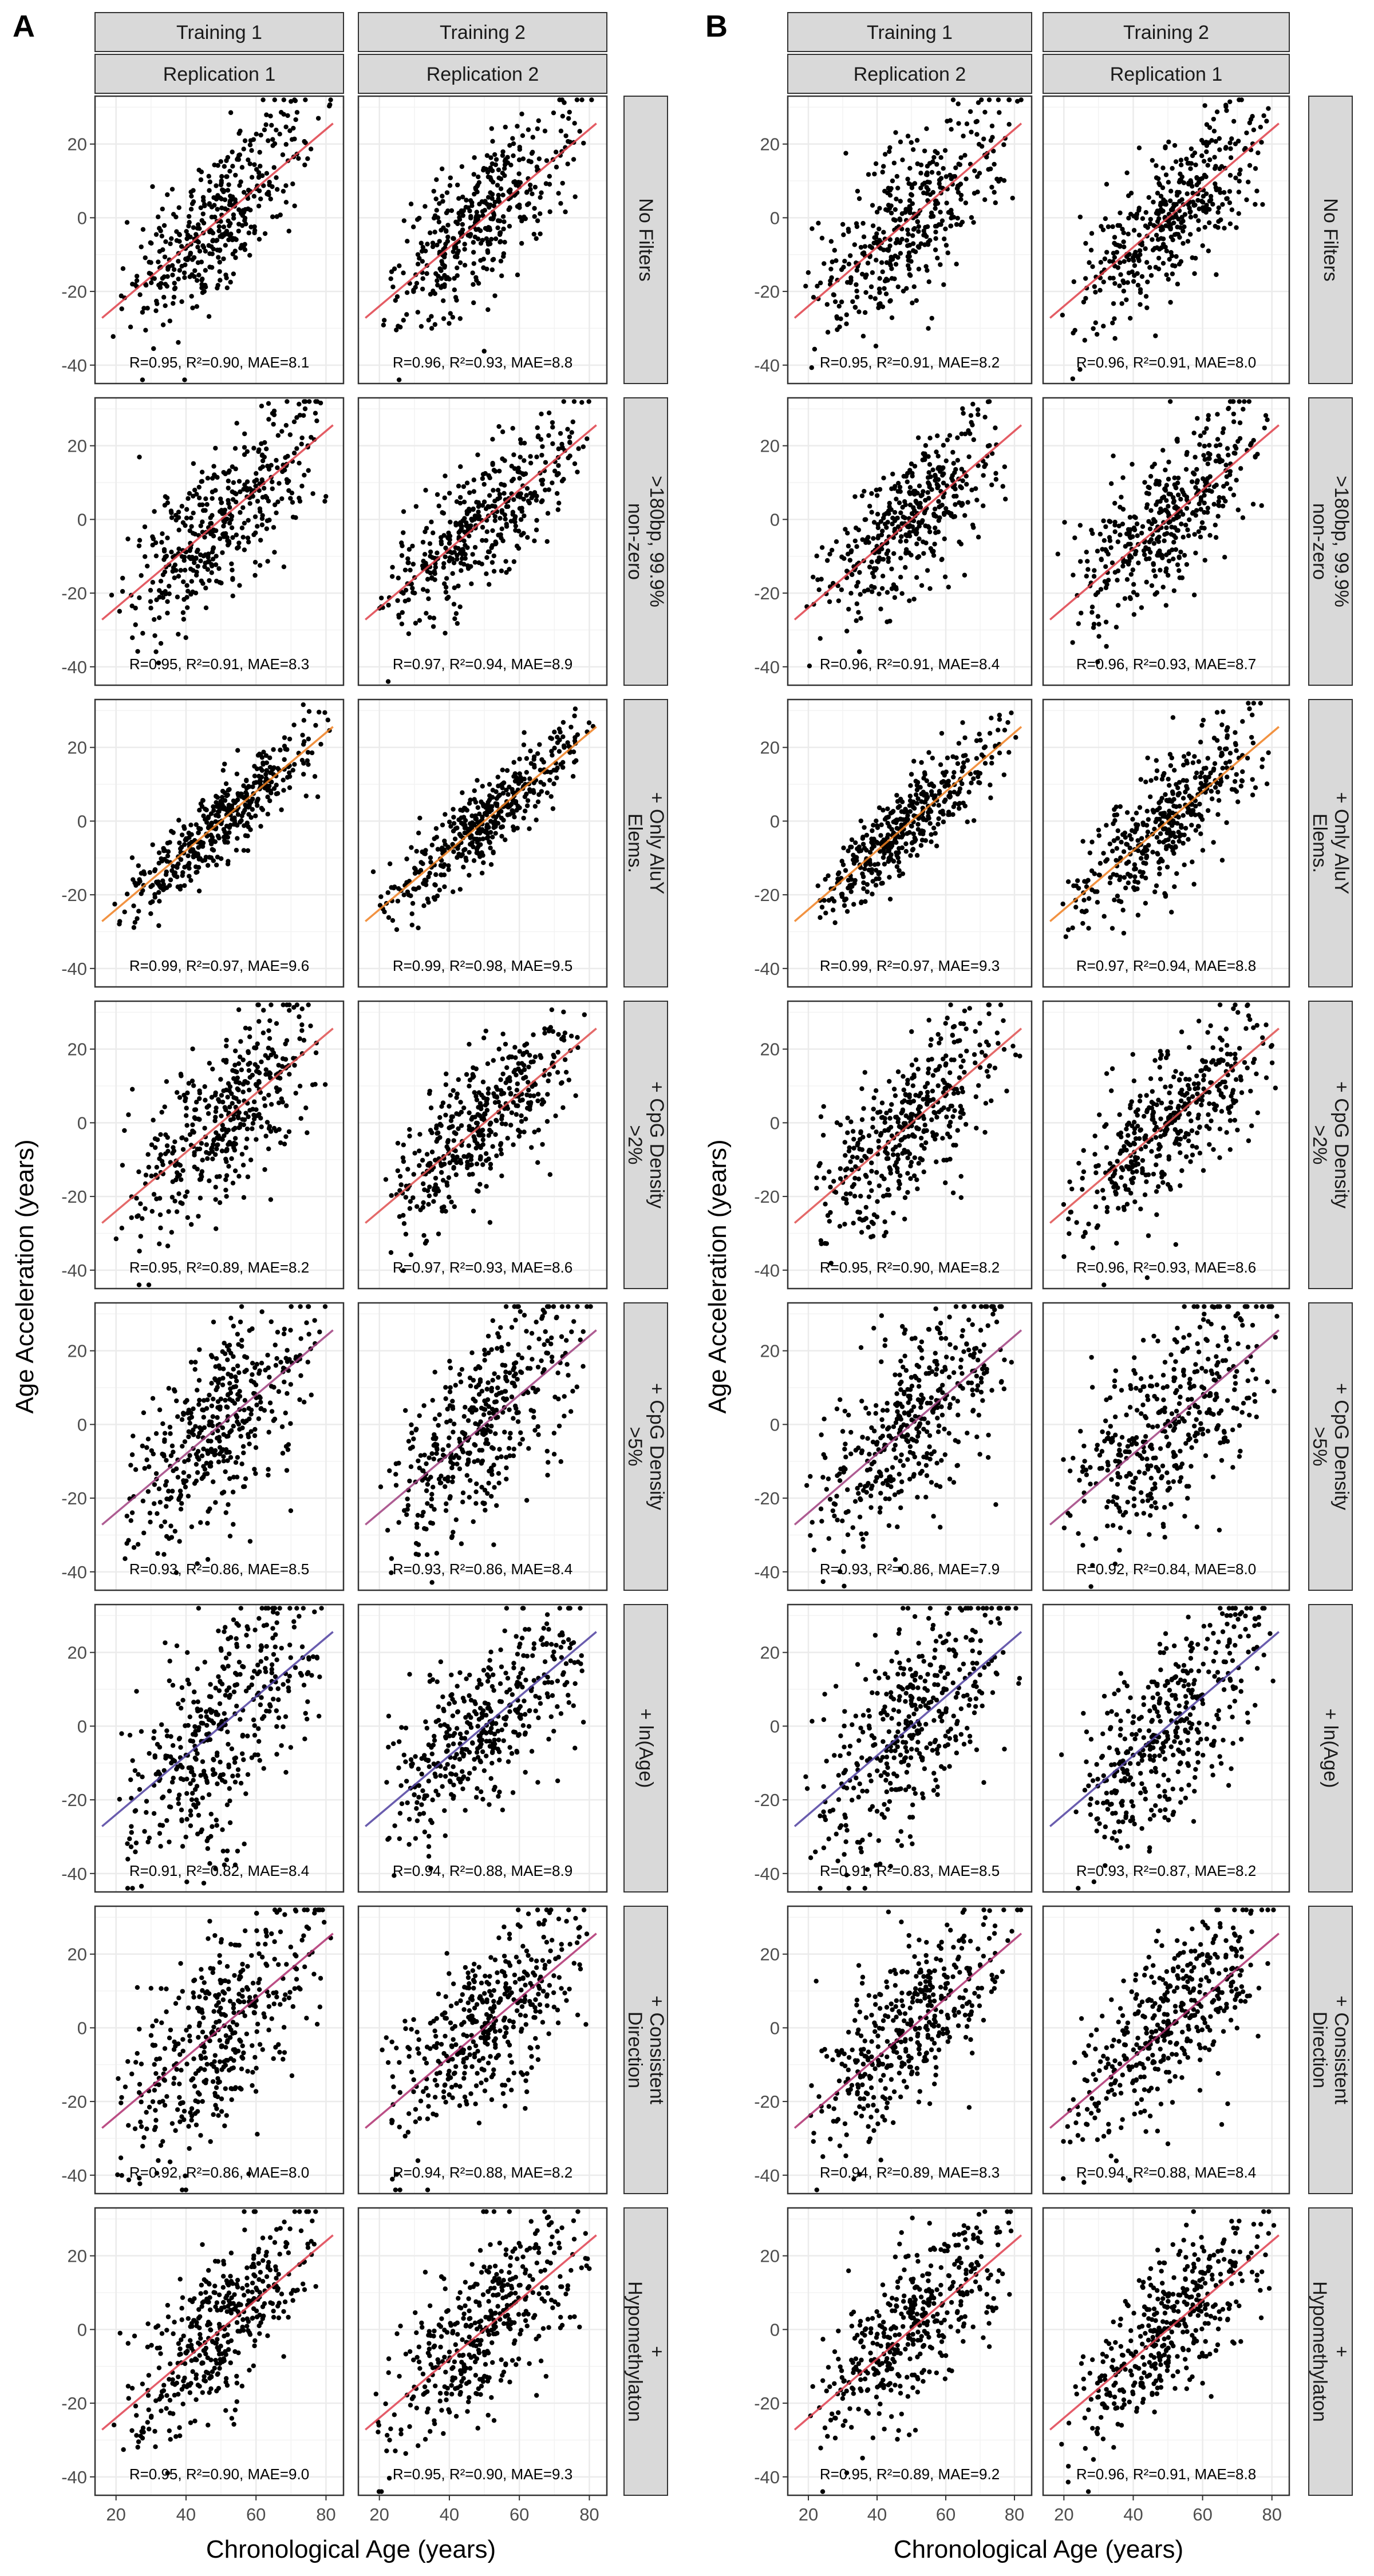 Image resolution: width=1374 pixels, height=2576 pixels. Describe the element at coordinates (74, 1197) in the screenshot. I see `y-tick-label: -20` at that location.